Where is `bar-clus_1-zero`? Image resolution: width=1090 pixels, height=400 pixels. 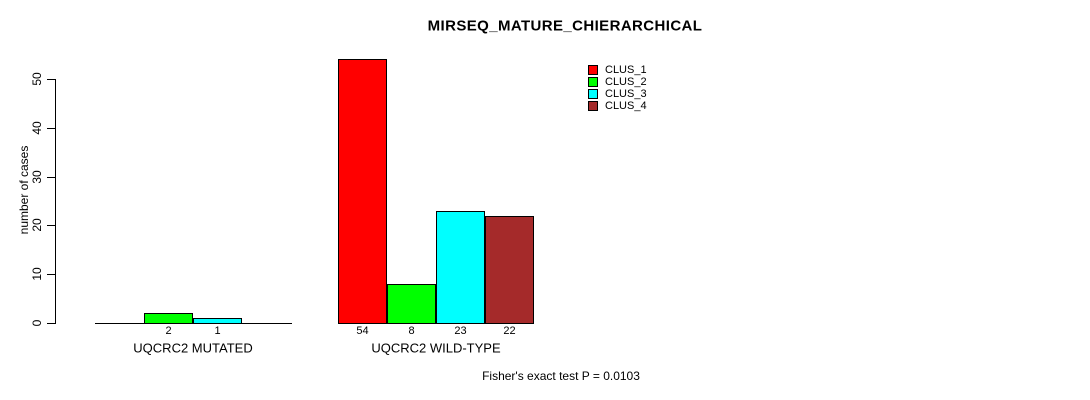
bar-clus_1-zero is located at coordinates (120, 323).